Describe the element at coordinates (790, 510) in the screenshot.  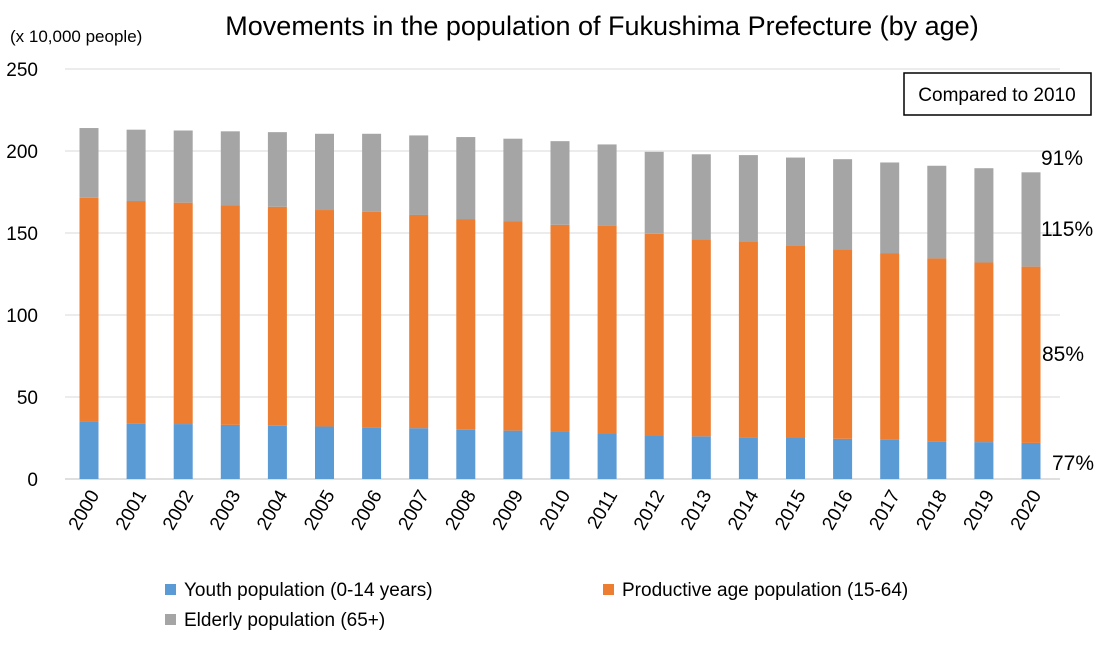
I see `x-tick-label: 2015` at that location.